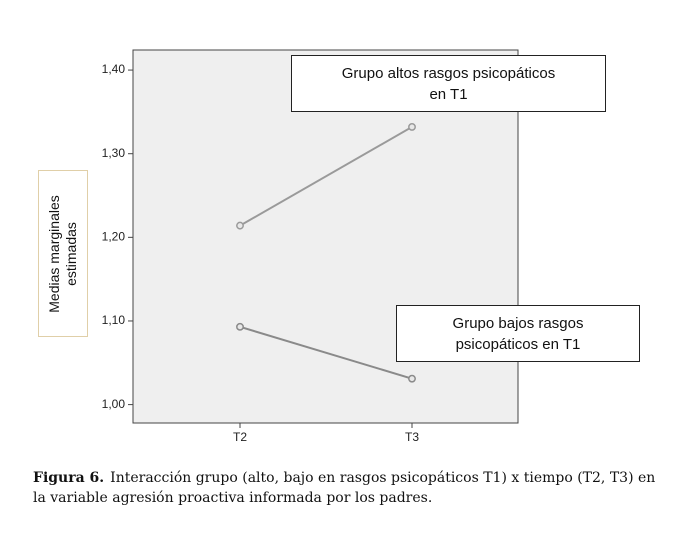 This screenshot has width=685, height=536. What do you see at coordinates (448, 73) in the screenshot?
I see `annotation-line: Grupo altos rasgos psicopáticos` at bounding box center [448, 73].